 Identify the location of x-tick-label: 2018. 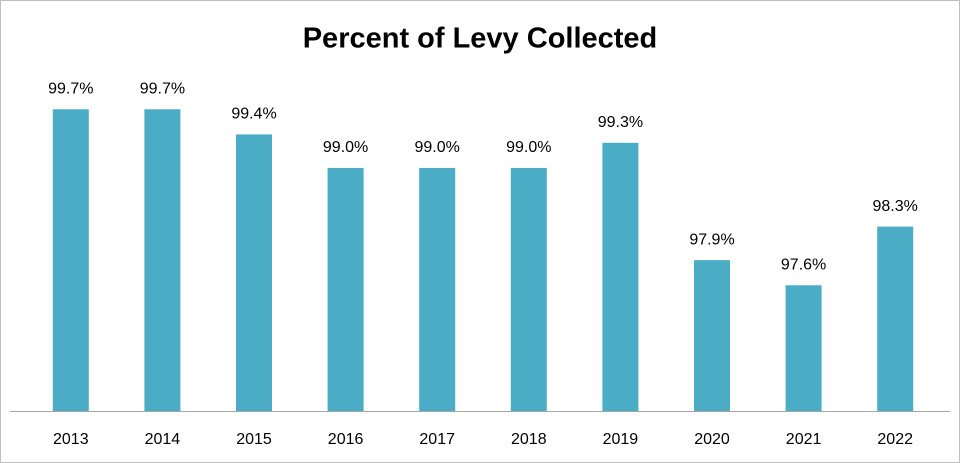
(529, 439).